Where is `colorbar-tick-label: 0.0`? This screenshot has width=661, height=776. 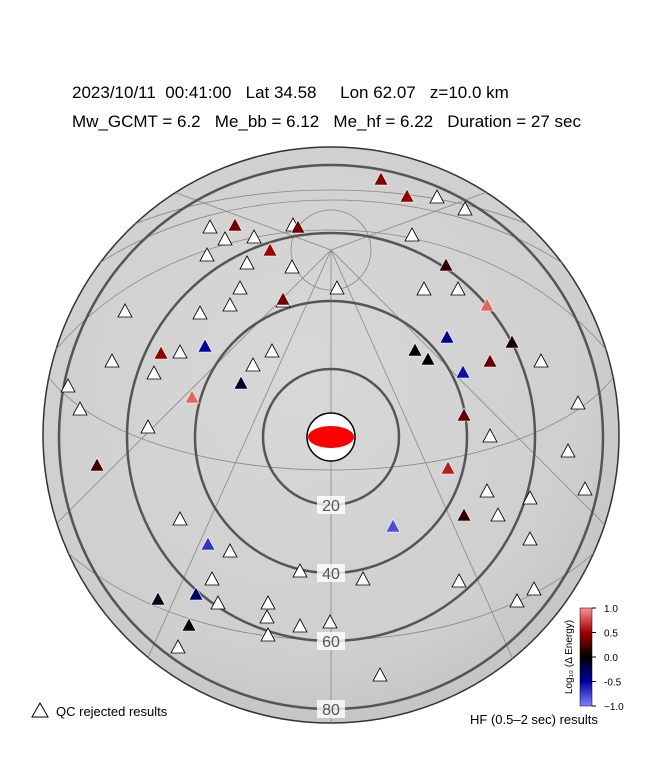
colorbar-tick-label: 0.0 is located at coordinates (611, 658).